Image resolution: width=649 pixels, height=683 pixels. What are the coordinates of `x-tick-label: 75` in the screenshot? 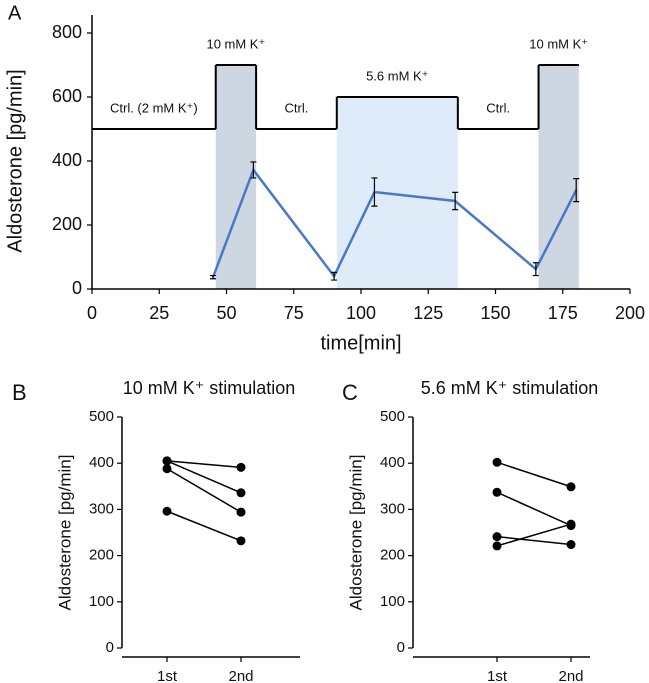 It's located at (294, 313).